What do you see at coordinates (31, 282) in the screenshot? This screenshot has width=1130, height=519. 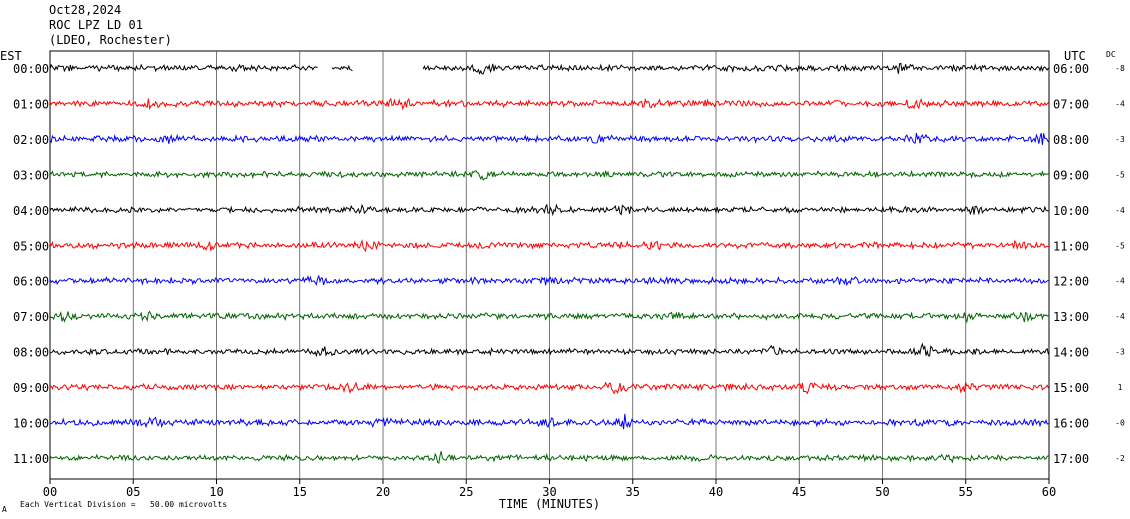 I see `row-time-est: 06:00` at bounding box center [31, 282].